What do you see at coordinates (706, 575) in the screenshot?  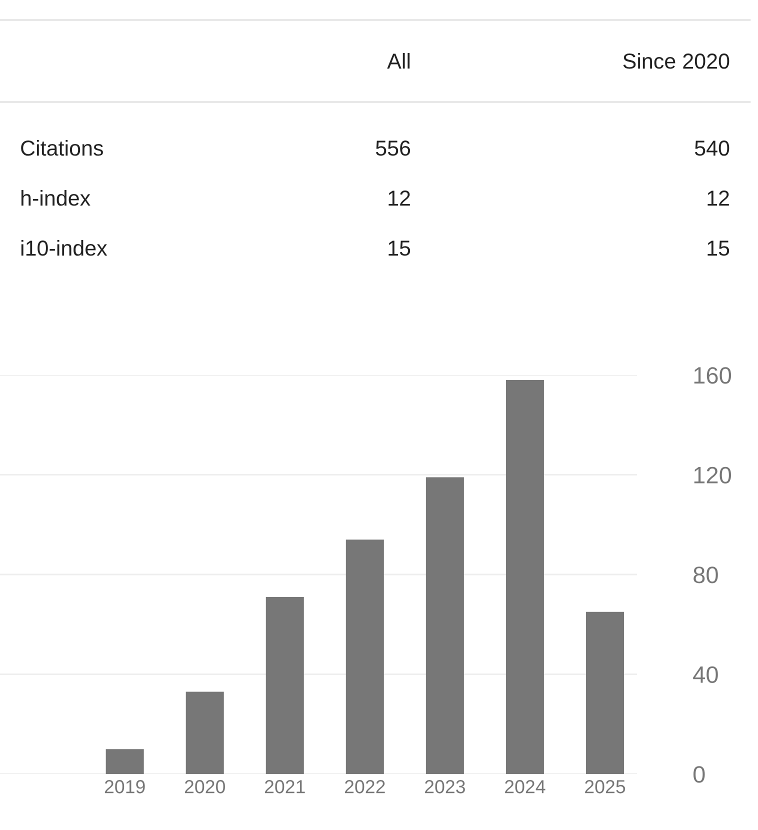 I see `y-tick-label: 80` at bounding box center [706, 575].